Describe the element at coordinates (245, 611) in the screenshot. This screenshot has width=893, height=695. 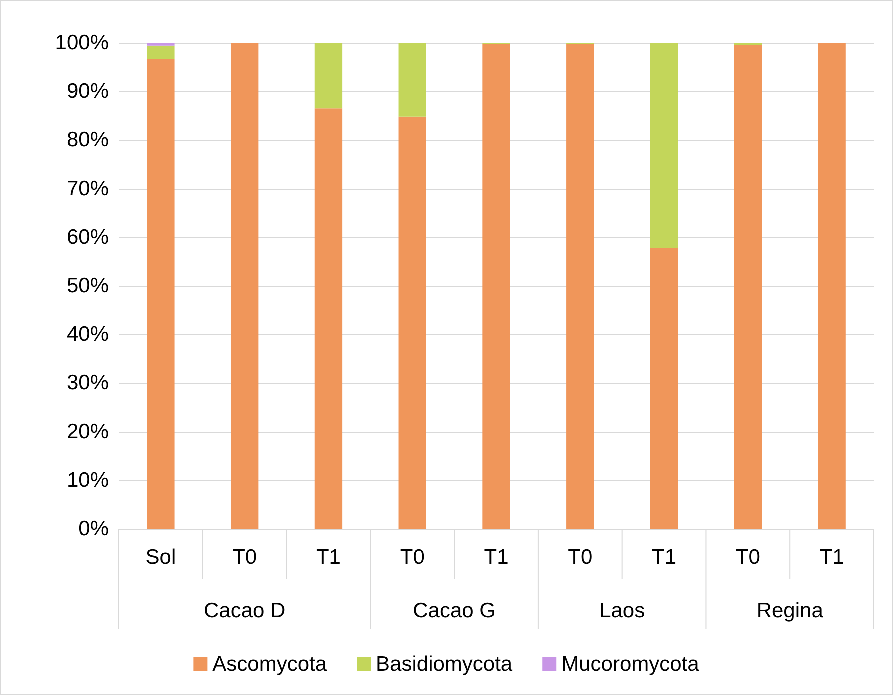
I see `text: Cacao D` at that location.